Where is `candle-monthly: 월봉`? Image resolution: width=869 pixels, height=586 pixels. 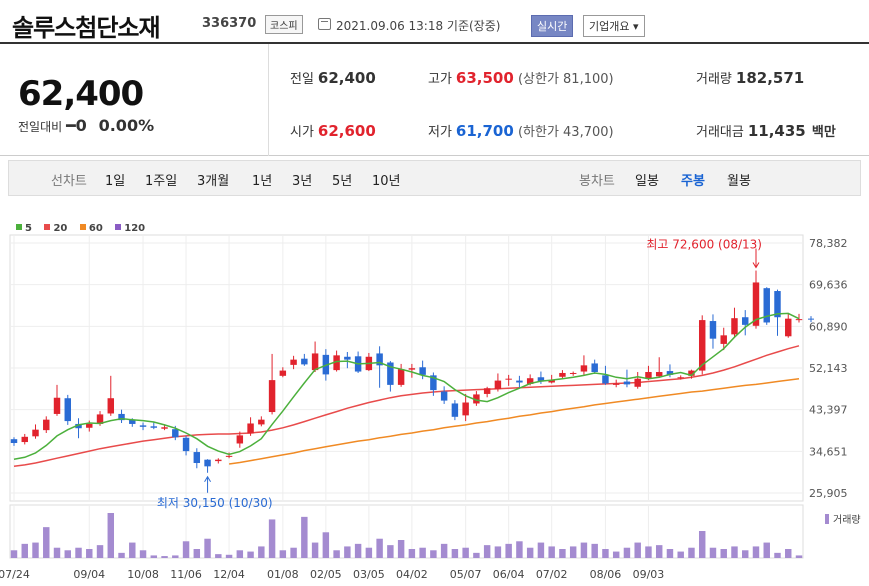 candle-monthly: 월봉 is located at coordinates (739, 181).